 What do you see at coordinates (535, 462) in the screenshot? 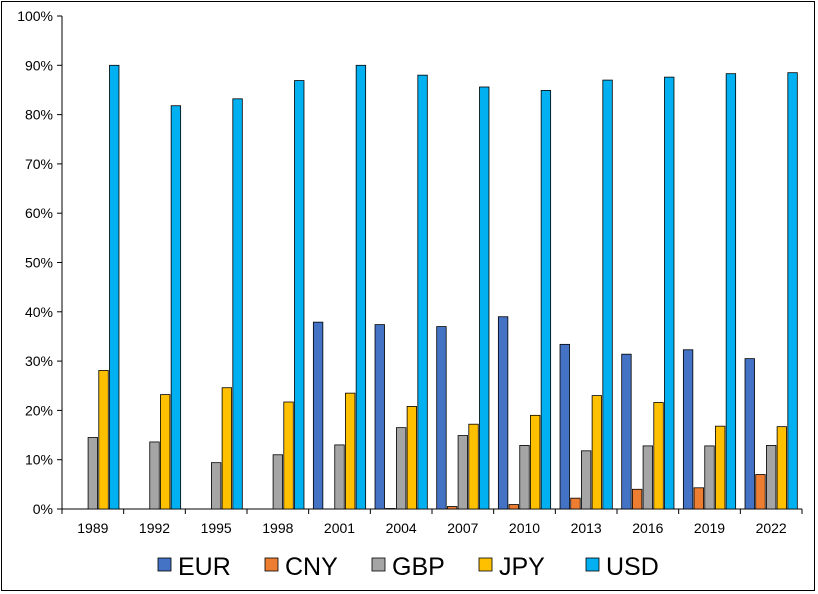
I see `bar-jpy-2010` at bounding box center [535, 462].